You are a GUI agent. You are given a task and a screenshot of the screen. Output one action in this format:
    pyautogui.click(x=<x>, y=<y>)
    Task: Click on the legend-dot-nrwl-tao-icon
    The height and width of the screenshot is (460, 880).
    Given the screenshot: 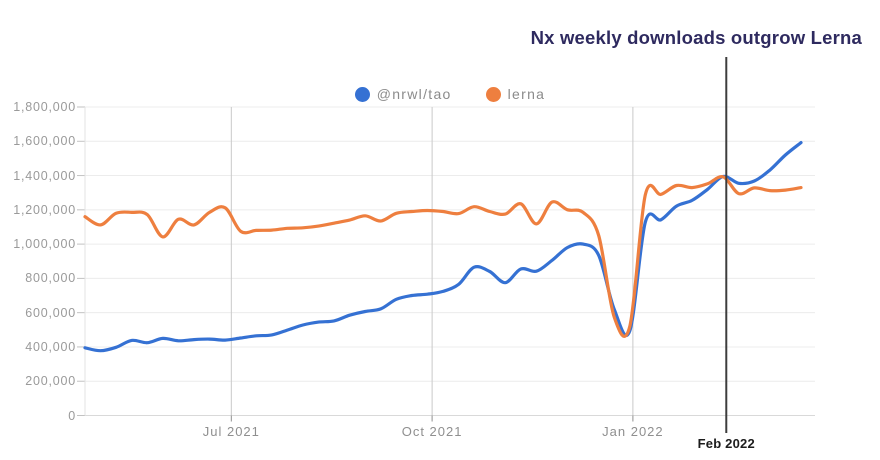 What is the action you would take?
    pyautogui.click(x=362, y=94)
    